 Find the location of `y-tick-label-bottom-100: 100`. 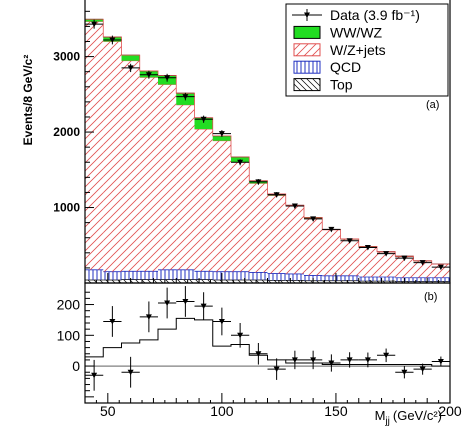

y-tick-label-bottom-100: 100 is located at coordinates (69, 335).